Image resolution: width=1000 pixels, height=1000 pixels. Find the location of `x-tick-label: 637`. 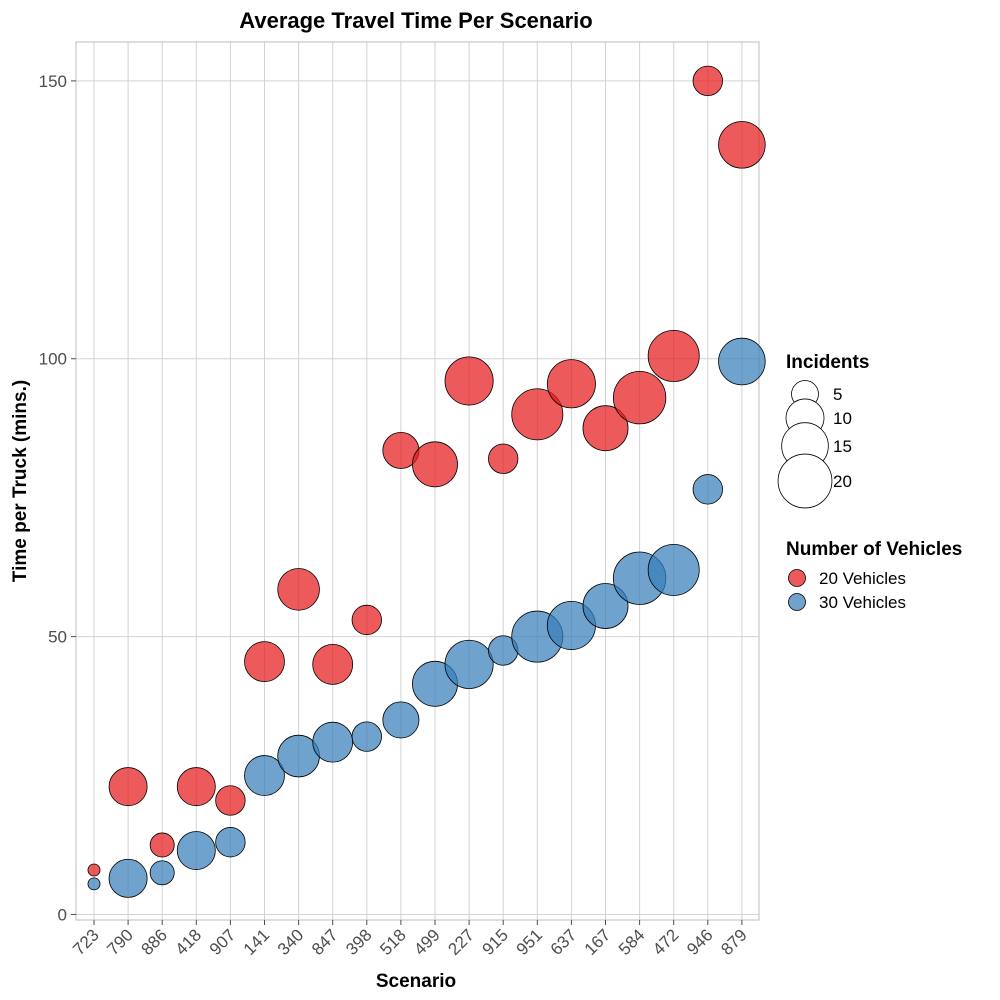

x-tick-label: 637 is located at coordinates (563, 941).